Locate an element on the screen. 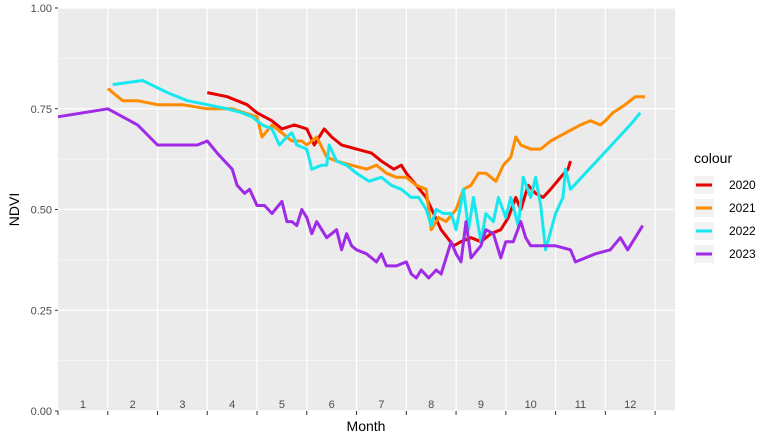  month-label: 2 is located at coordinates (133, 405).